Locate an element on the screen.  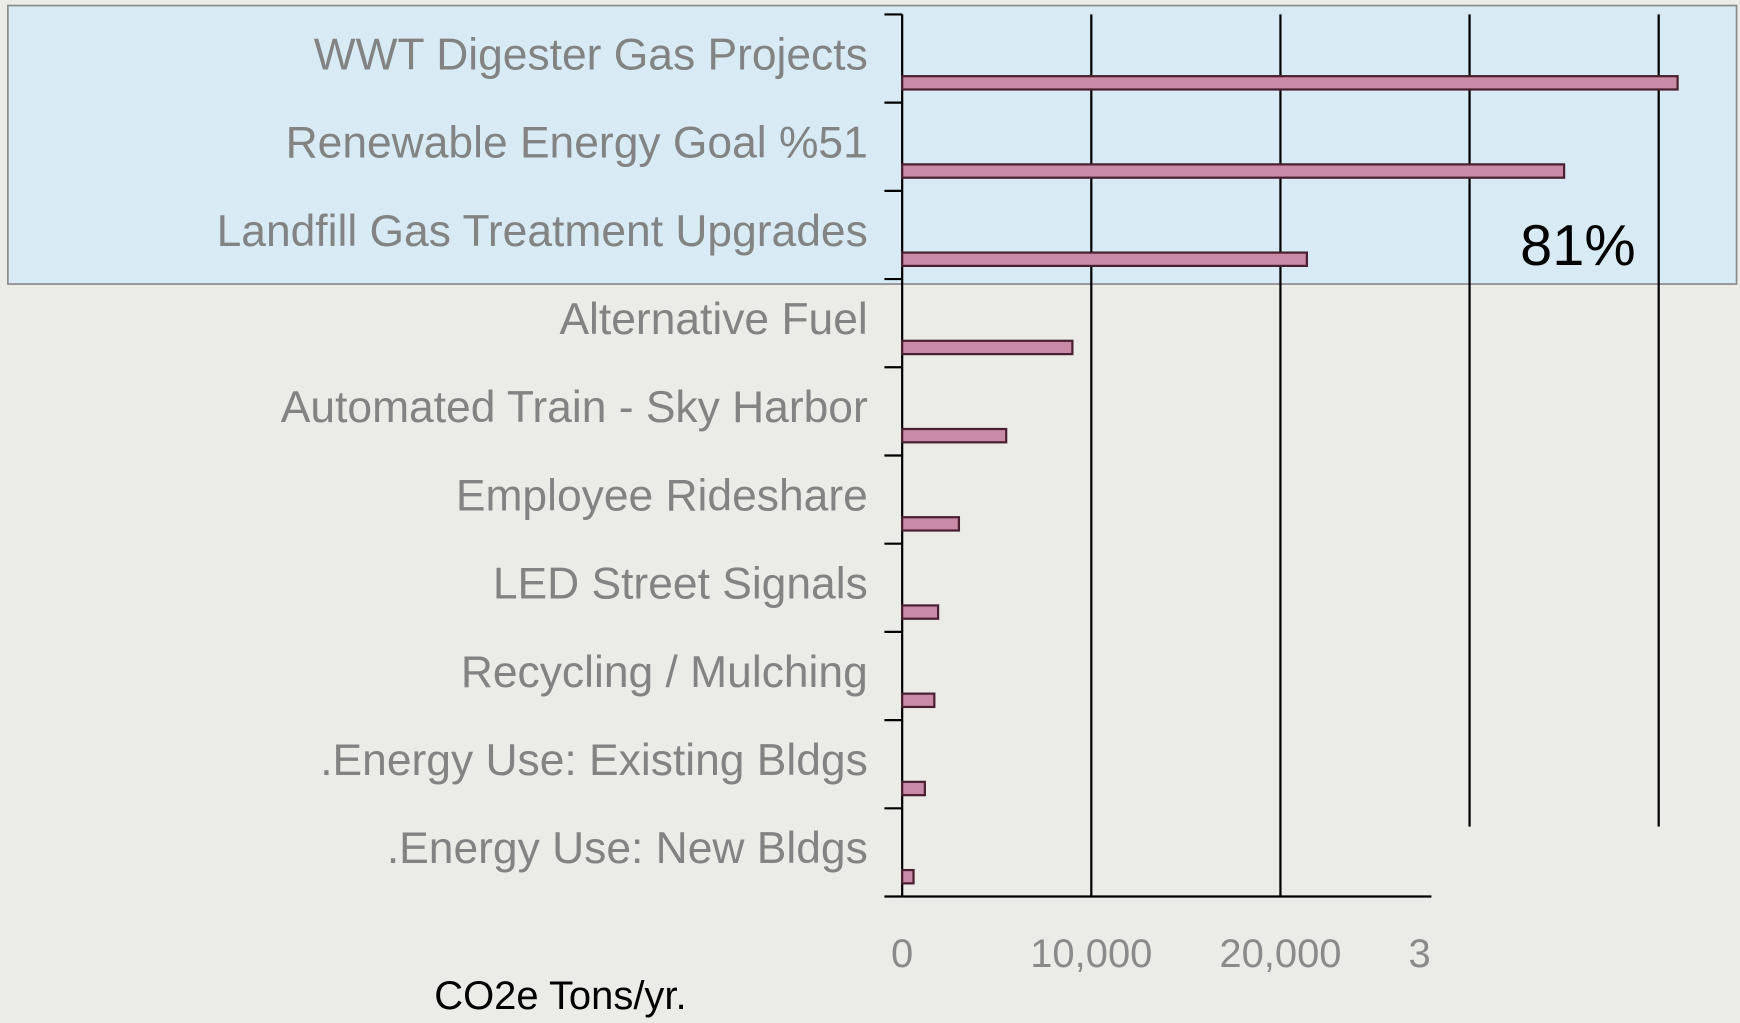
category-label: .Energy Use: New Bldgs is located at coordinates (627, 848).